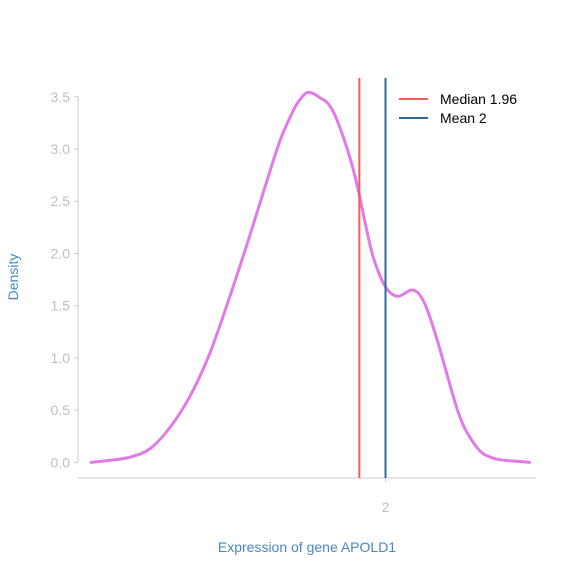  Describe the element at coordinates (307, 547) in the screenshot. I see `x-axis-title: Expression of gene APOLD1` at that location.